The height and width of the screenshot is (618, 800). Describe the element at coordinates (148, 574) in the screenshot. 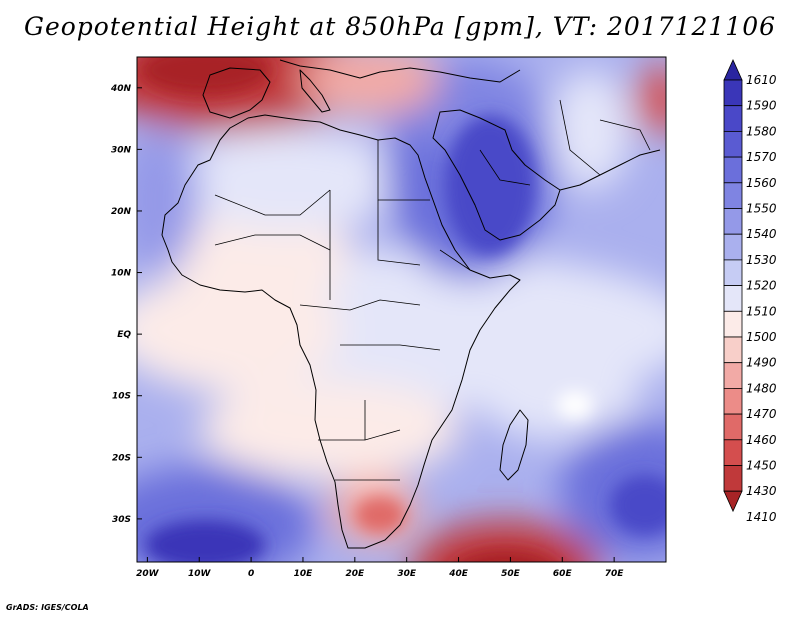

I see `x-tick-label: 20W` at that location.